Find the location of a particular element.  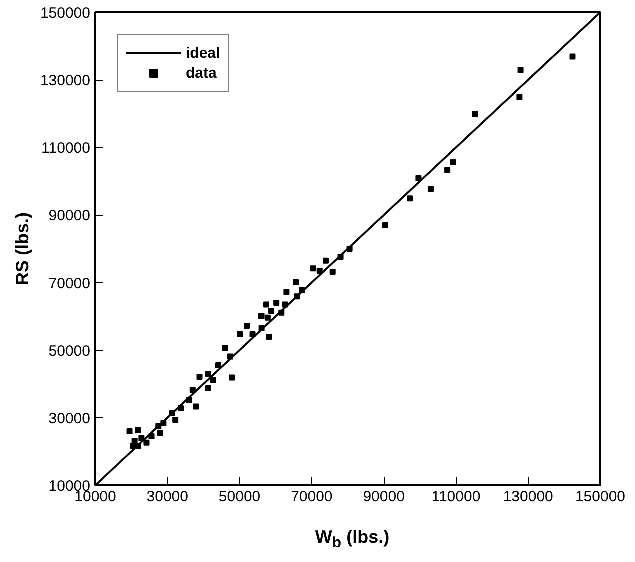

x-tick-label: 30000 is located at coordinates (167, 497).